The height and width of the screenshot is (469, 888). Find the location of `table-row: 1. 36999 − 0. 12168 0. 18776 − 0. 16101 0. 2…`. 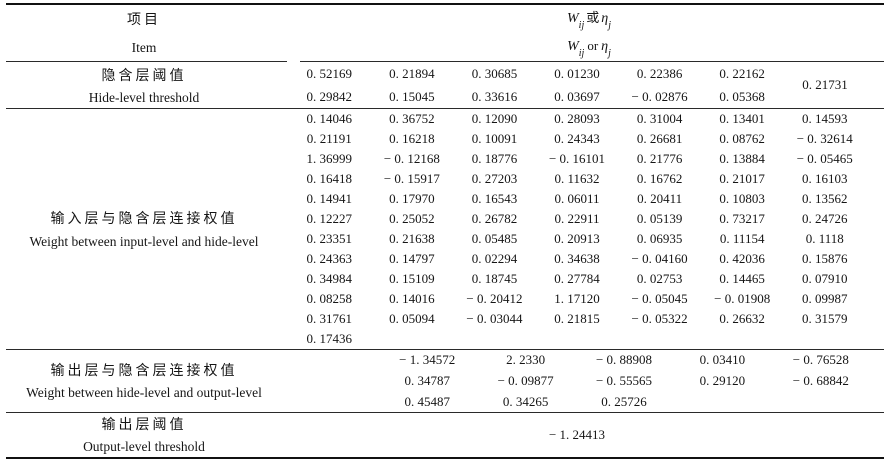

table-row: 1. 36999 − 0. 12168 0. 18776 − 0. 16101 0. 2… is located at coordinates (577, 159).